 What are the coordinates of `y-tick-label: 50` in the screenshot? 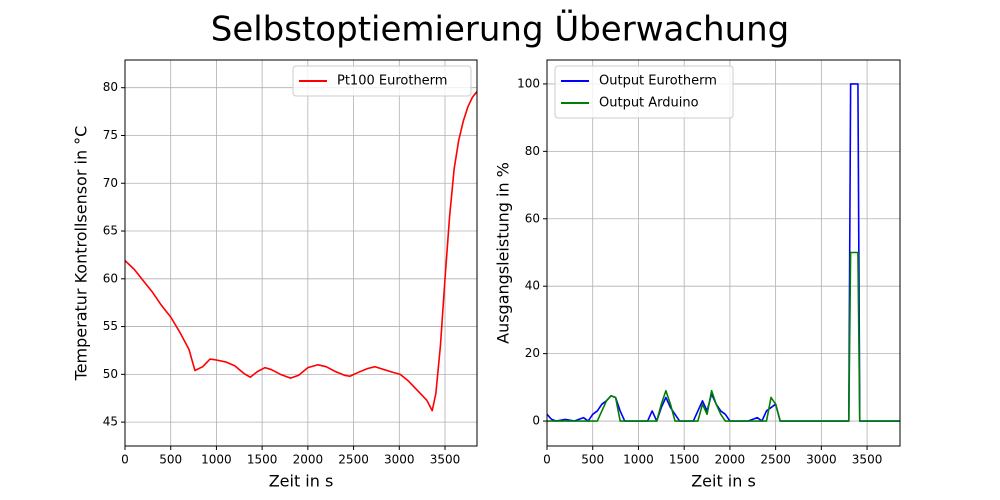 It's located at (110, 374).